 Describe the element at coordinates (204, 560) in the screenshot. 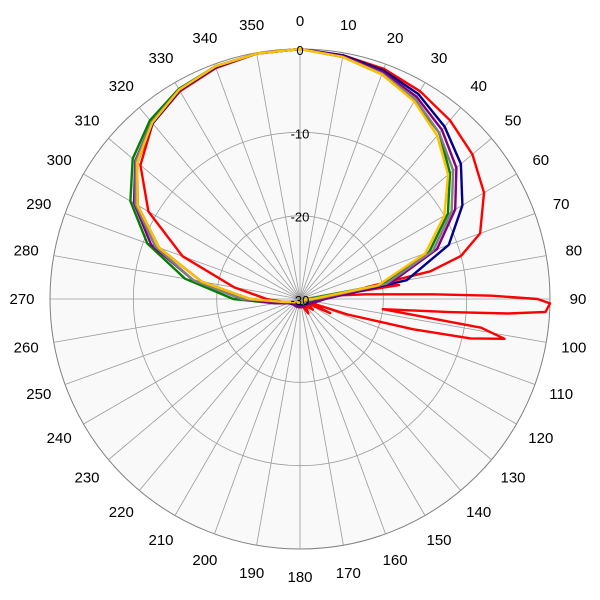

I see `angle-tick-label: 200` at that location.